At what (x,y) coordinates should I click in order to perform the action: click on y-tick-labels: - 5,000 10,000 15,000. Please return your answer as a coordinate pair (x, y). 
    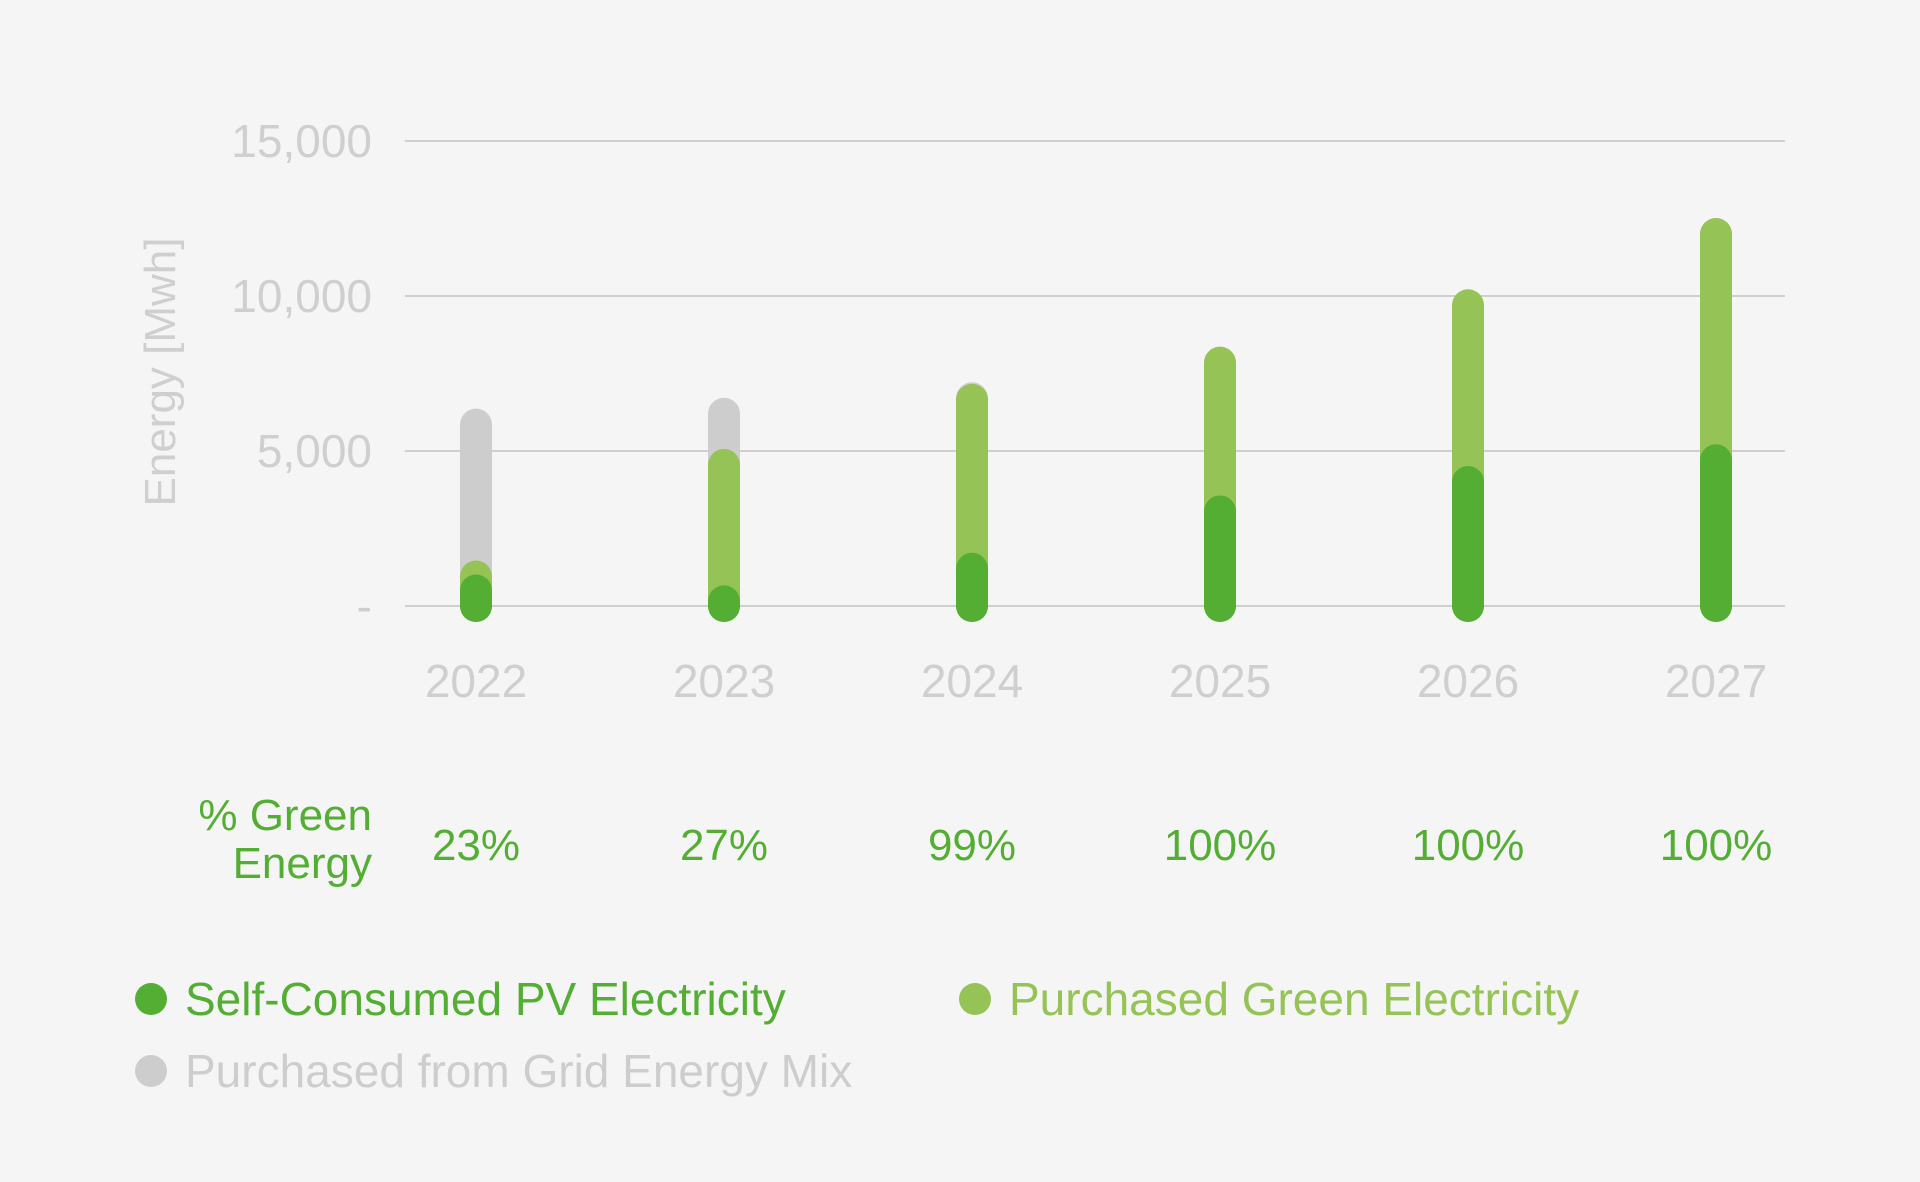
    Looking at the image, I should click on (301, 373).